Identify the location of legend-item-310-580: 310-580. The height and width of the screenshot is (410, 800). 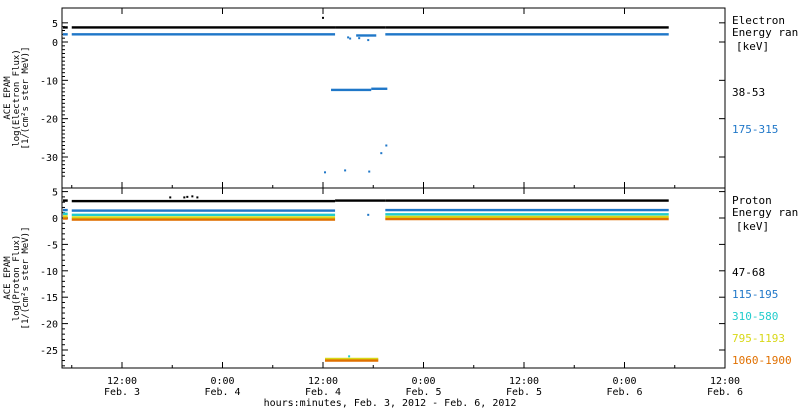
(755, 316).